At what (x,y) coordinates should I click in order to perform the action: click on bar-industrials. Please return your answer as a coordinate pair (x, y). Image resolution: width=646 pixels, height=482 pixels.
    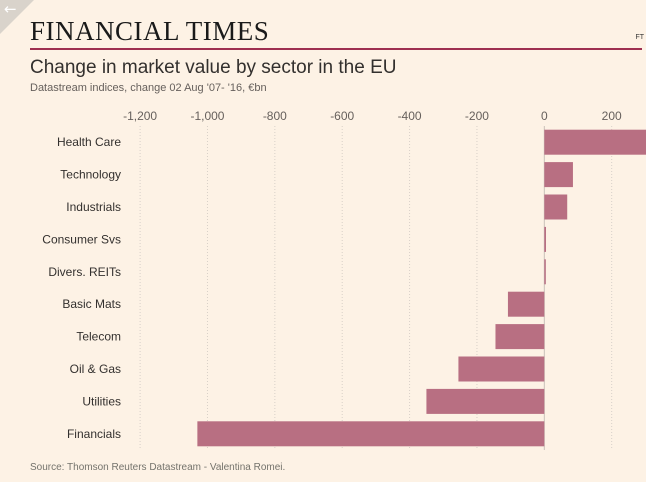
    Looking at the image, I should click on (556, 207).